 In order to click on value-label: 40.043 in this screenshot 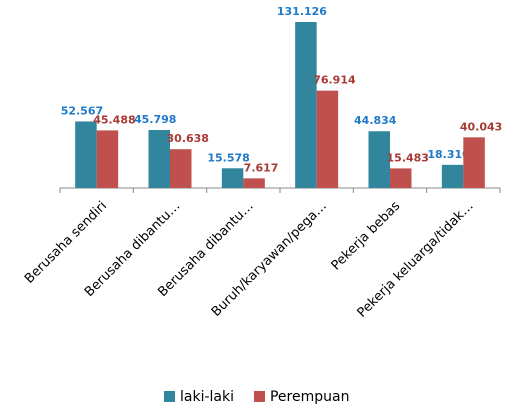, I will do `click(481, 126)`.